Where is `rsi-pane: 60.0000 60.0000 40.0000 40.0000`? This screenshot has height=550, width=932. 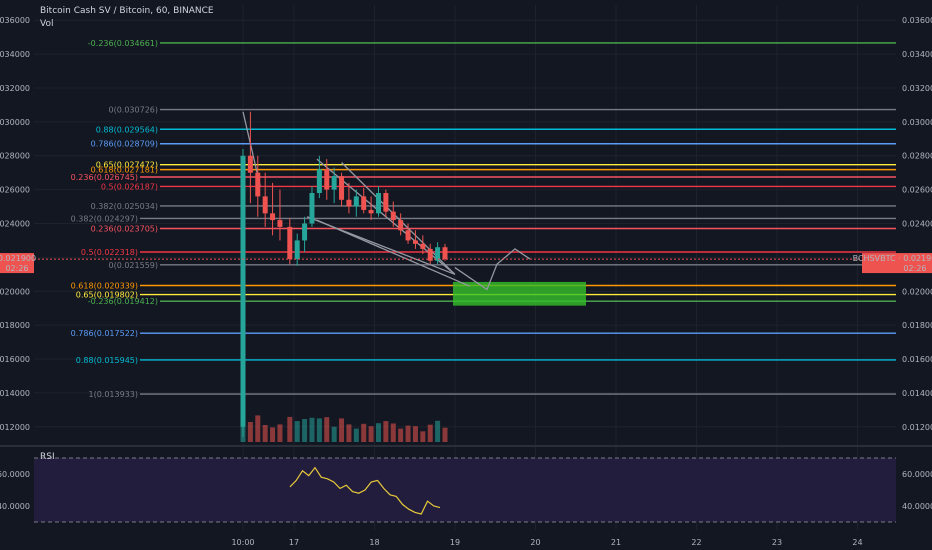
rsi-pane: 60.0000 60.0000 40.0000 40.0000 is located at coordinates (466, 490).